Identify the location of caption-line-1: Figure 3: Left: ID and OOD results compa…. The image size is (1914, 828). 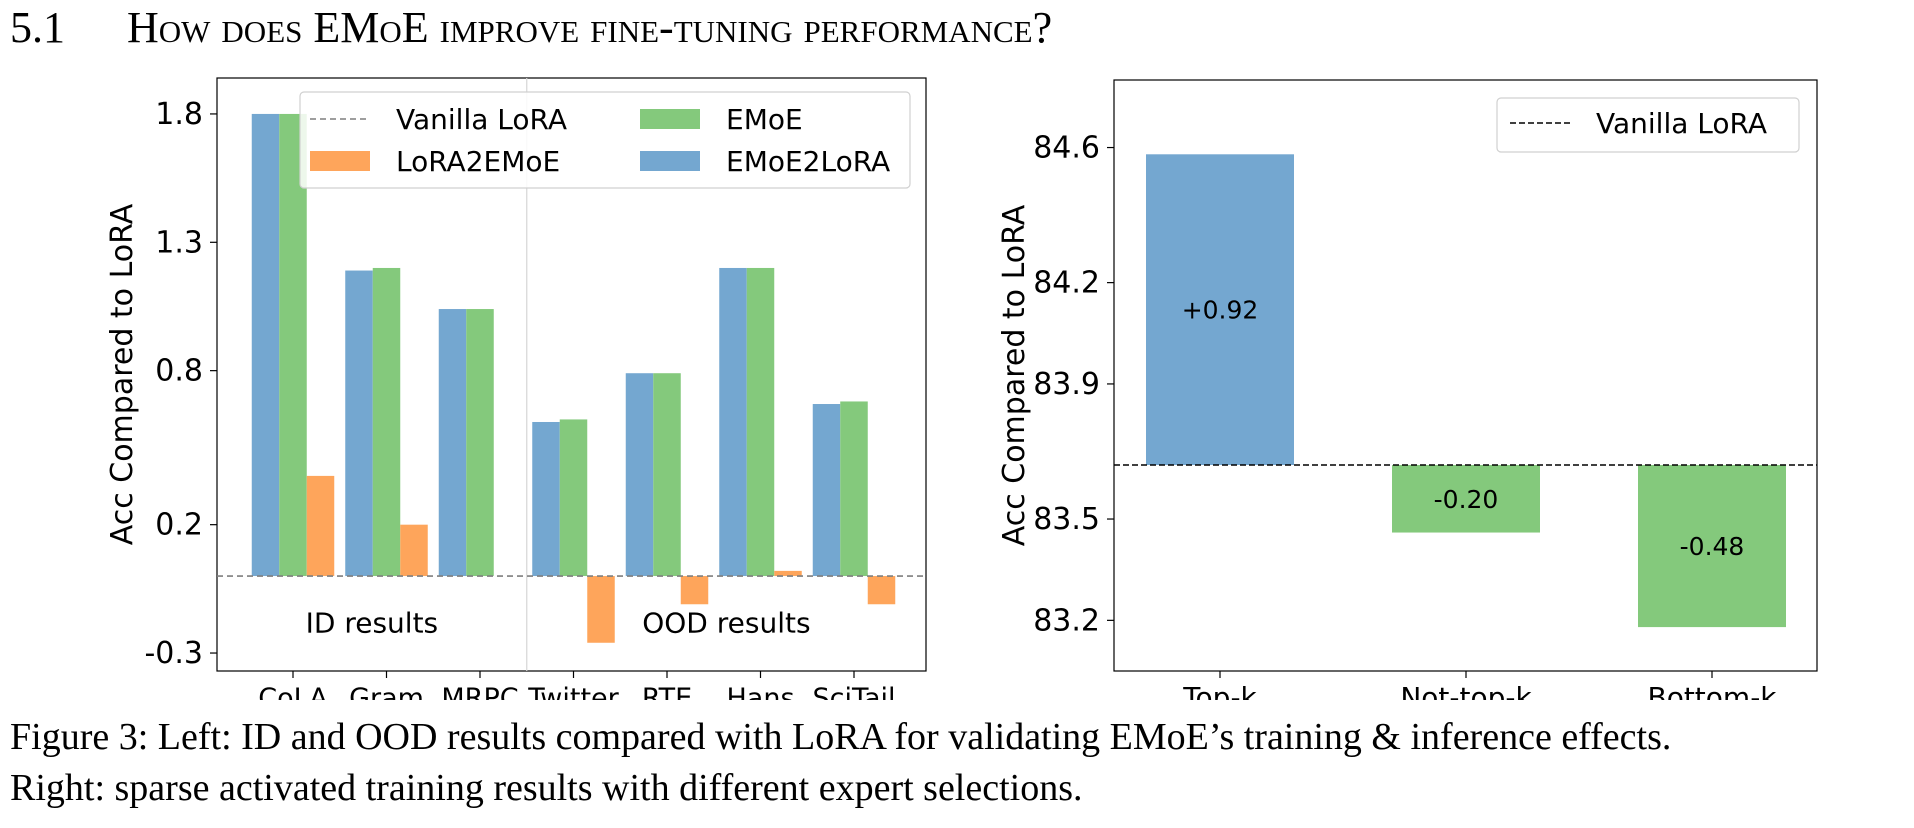
(960, 737).